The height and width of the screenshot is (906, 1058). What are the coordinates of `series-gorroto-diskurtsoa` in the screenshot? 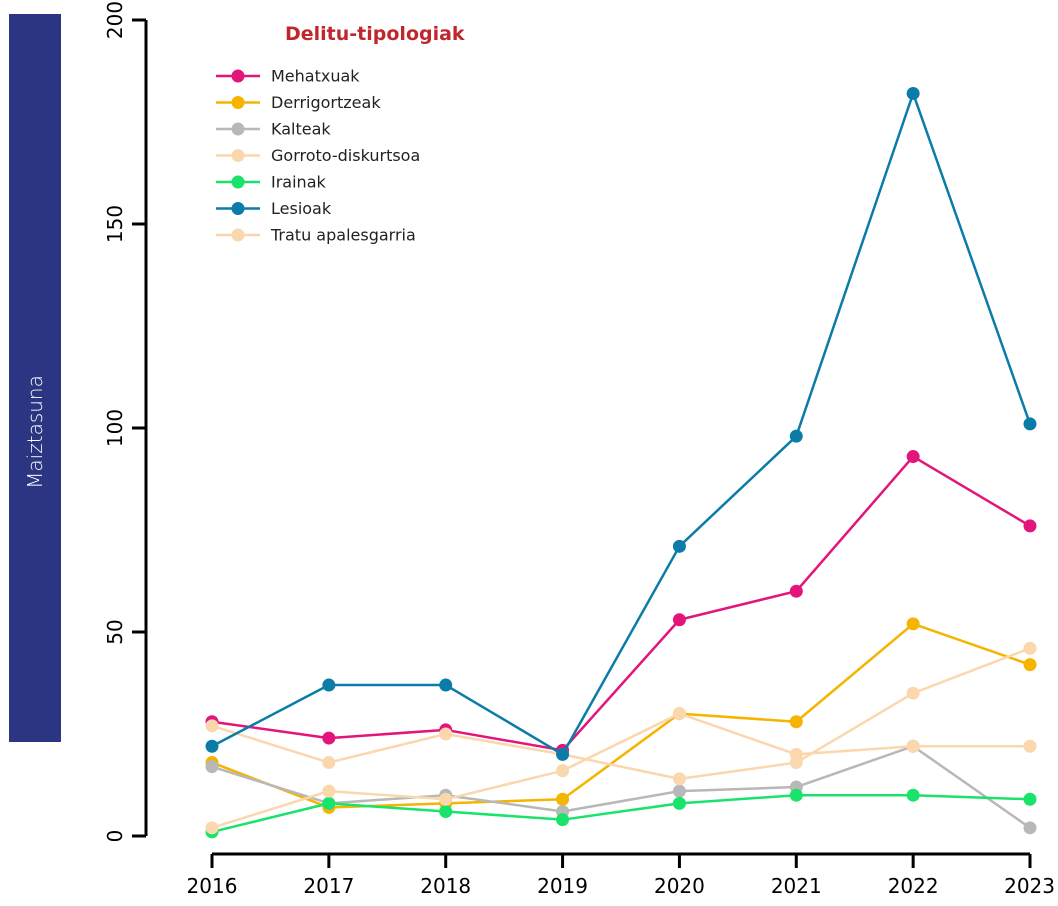 It's located at (621, 713).